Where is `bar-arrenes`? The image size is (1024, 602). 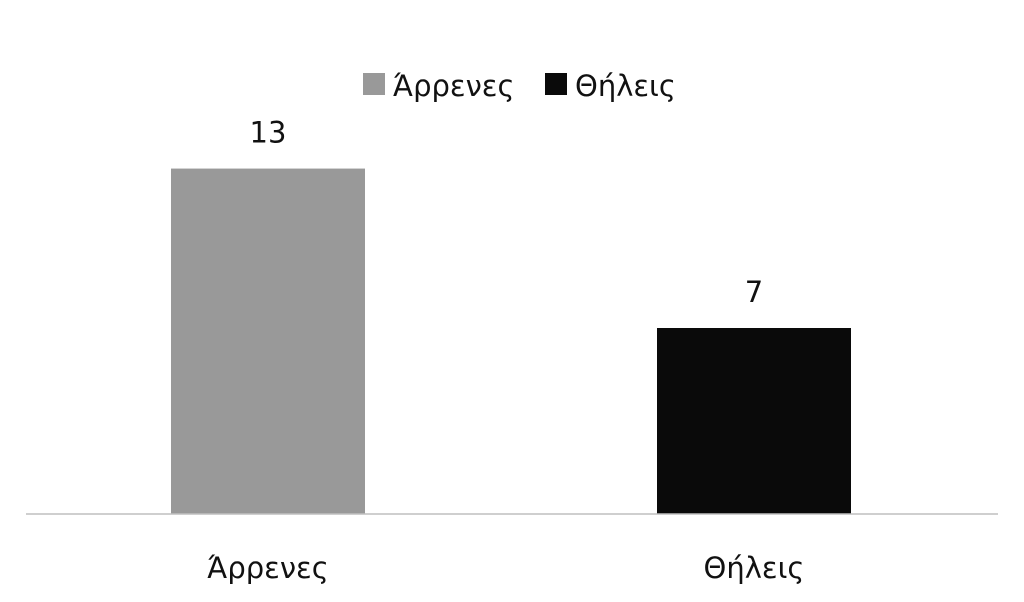
bar-arrenes is located at coordinates (268, 341).